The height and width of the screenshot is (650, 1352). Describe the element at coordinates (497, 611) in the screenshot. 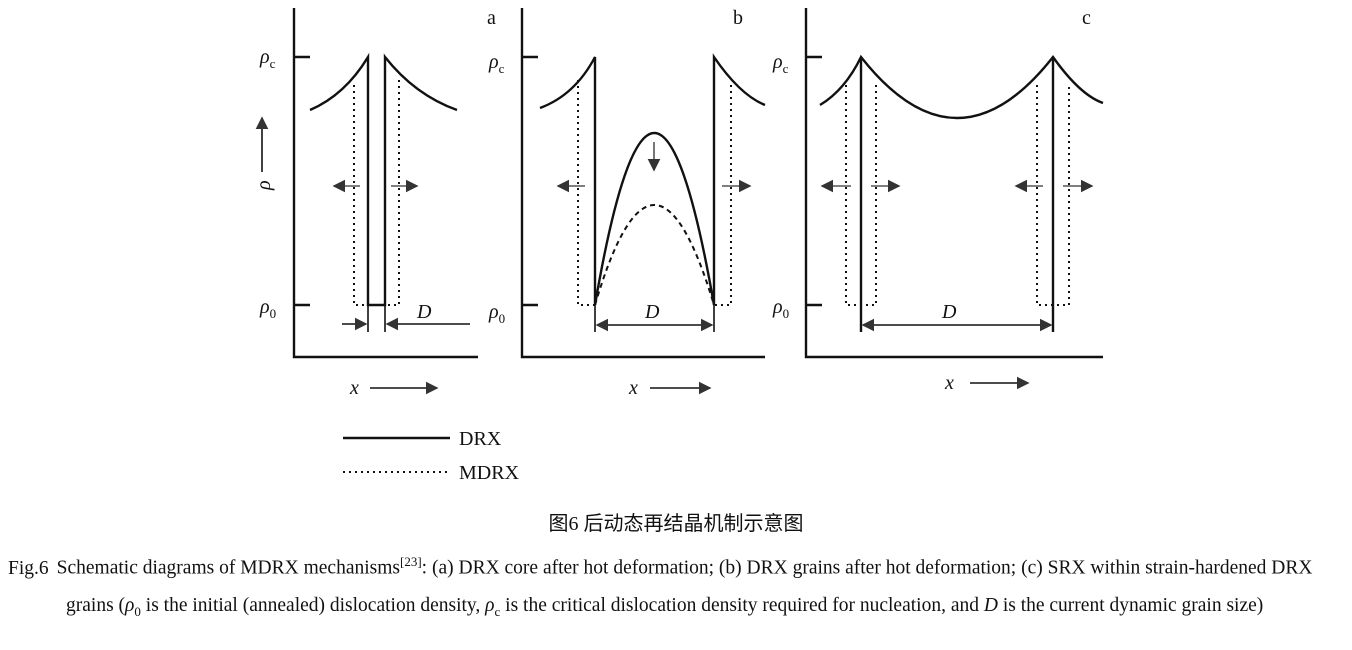

I see `caption-text: c` at that location.